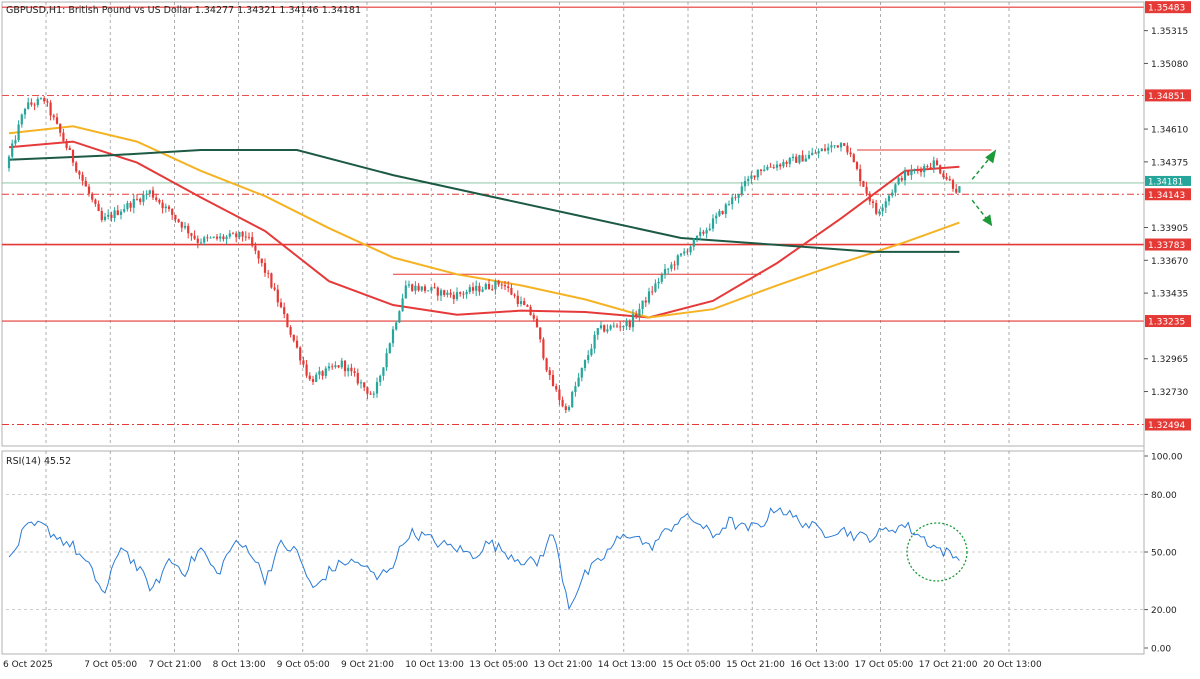  Describe the element at coordinates (1169, 32) in the screenshot. I see `price-tick-label: 1.35315` at that location.